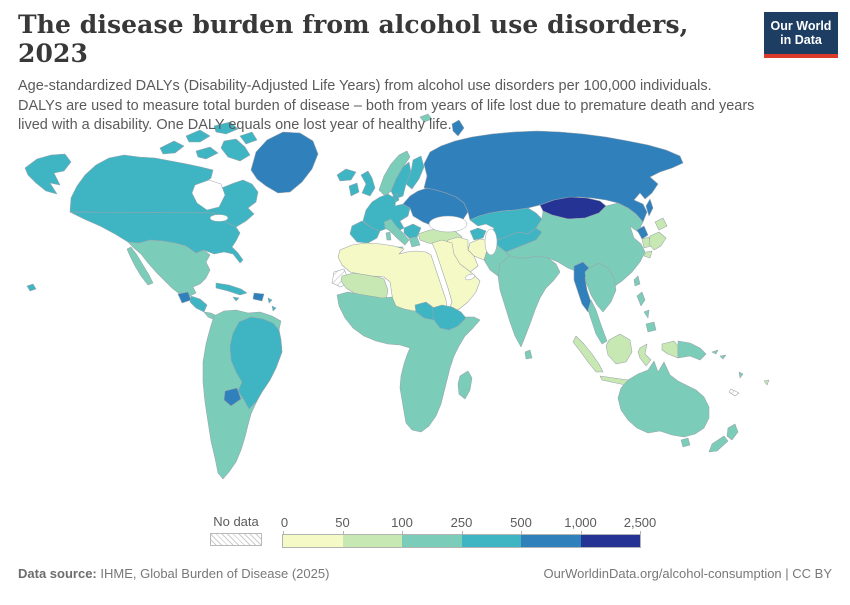  I want to click on region-borneo, so click(619, 349).